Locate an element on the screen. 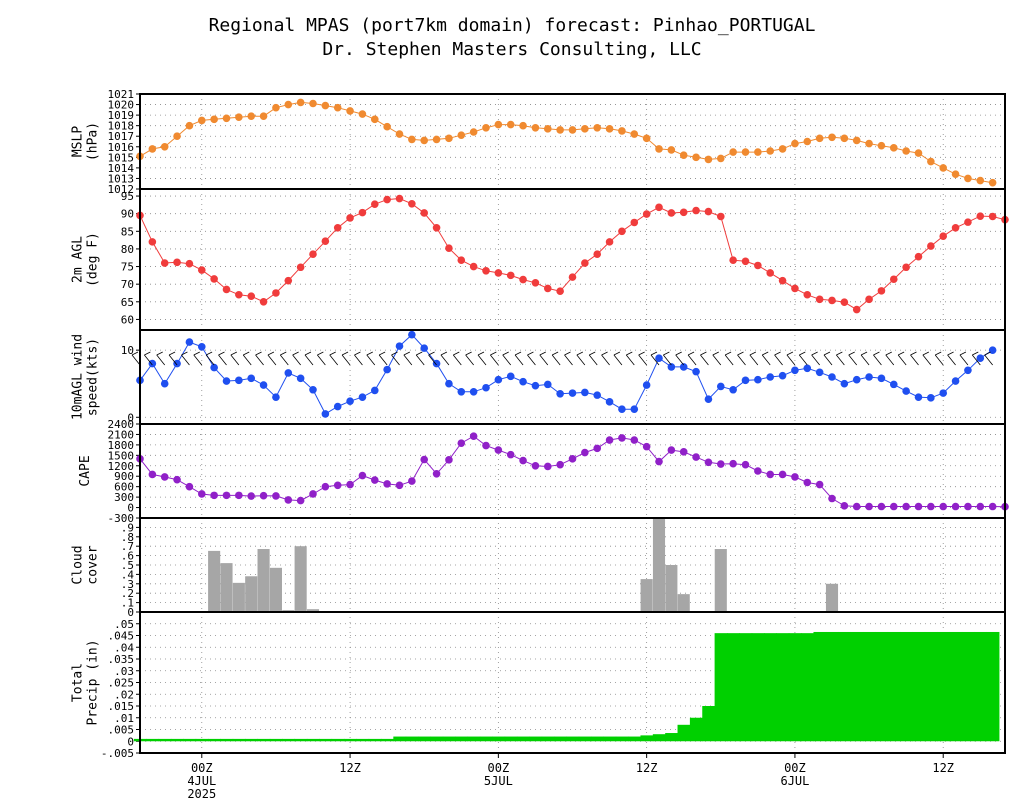 The image size is (1024, 800). y-tick-label: 0 is located at coordinates (130, 612).